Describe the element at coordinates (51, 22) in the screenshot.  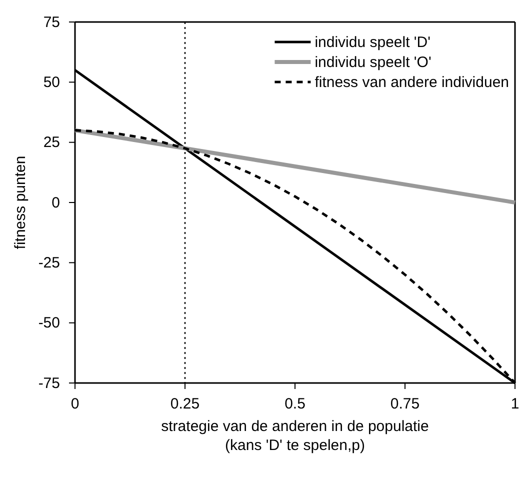
I see `y-tick-label: 75` at that location.